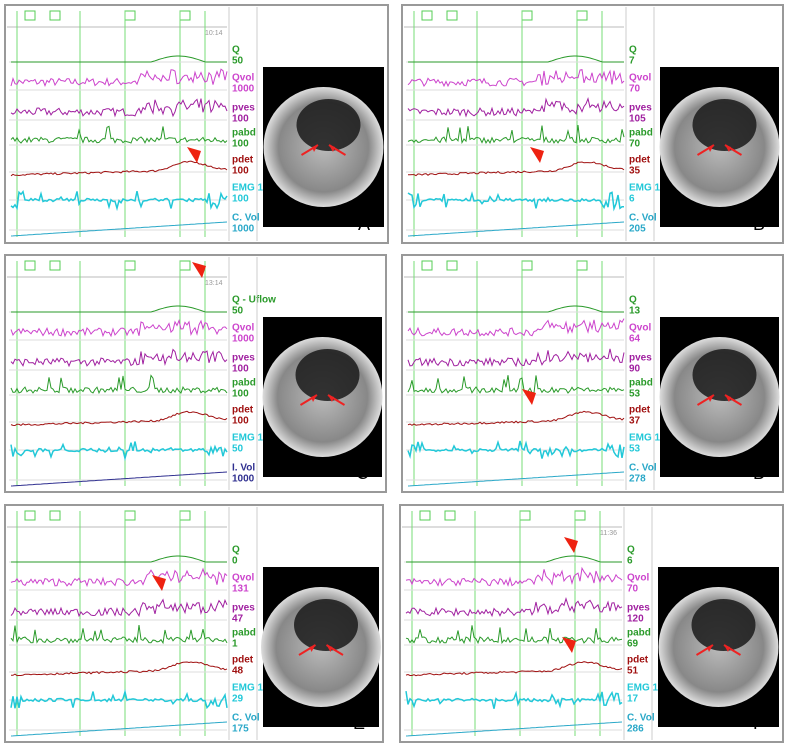  I want to click on channel-name: Q - Uflow, so click(254, 300).